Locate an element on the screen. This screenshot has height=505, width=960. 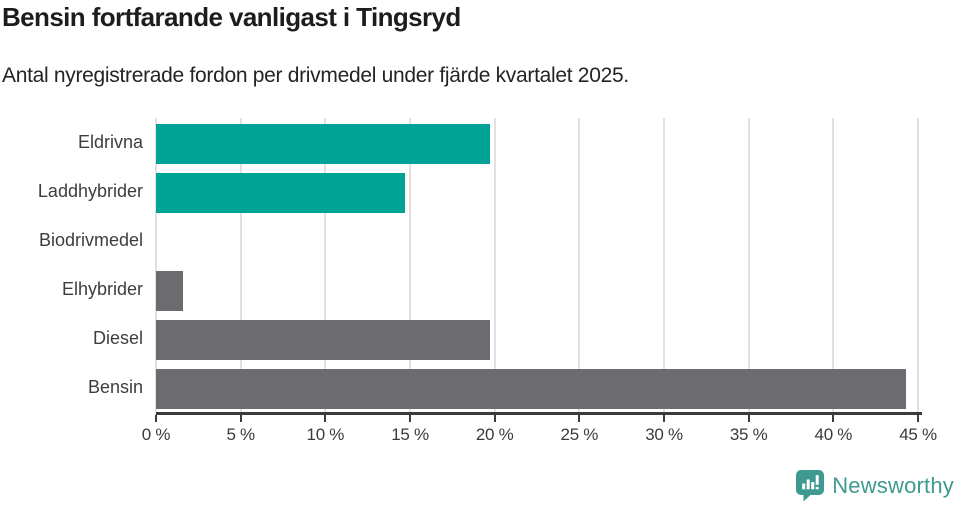
table-row: Diesel is located at coordinates (470, 338).